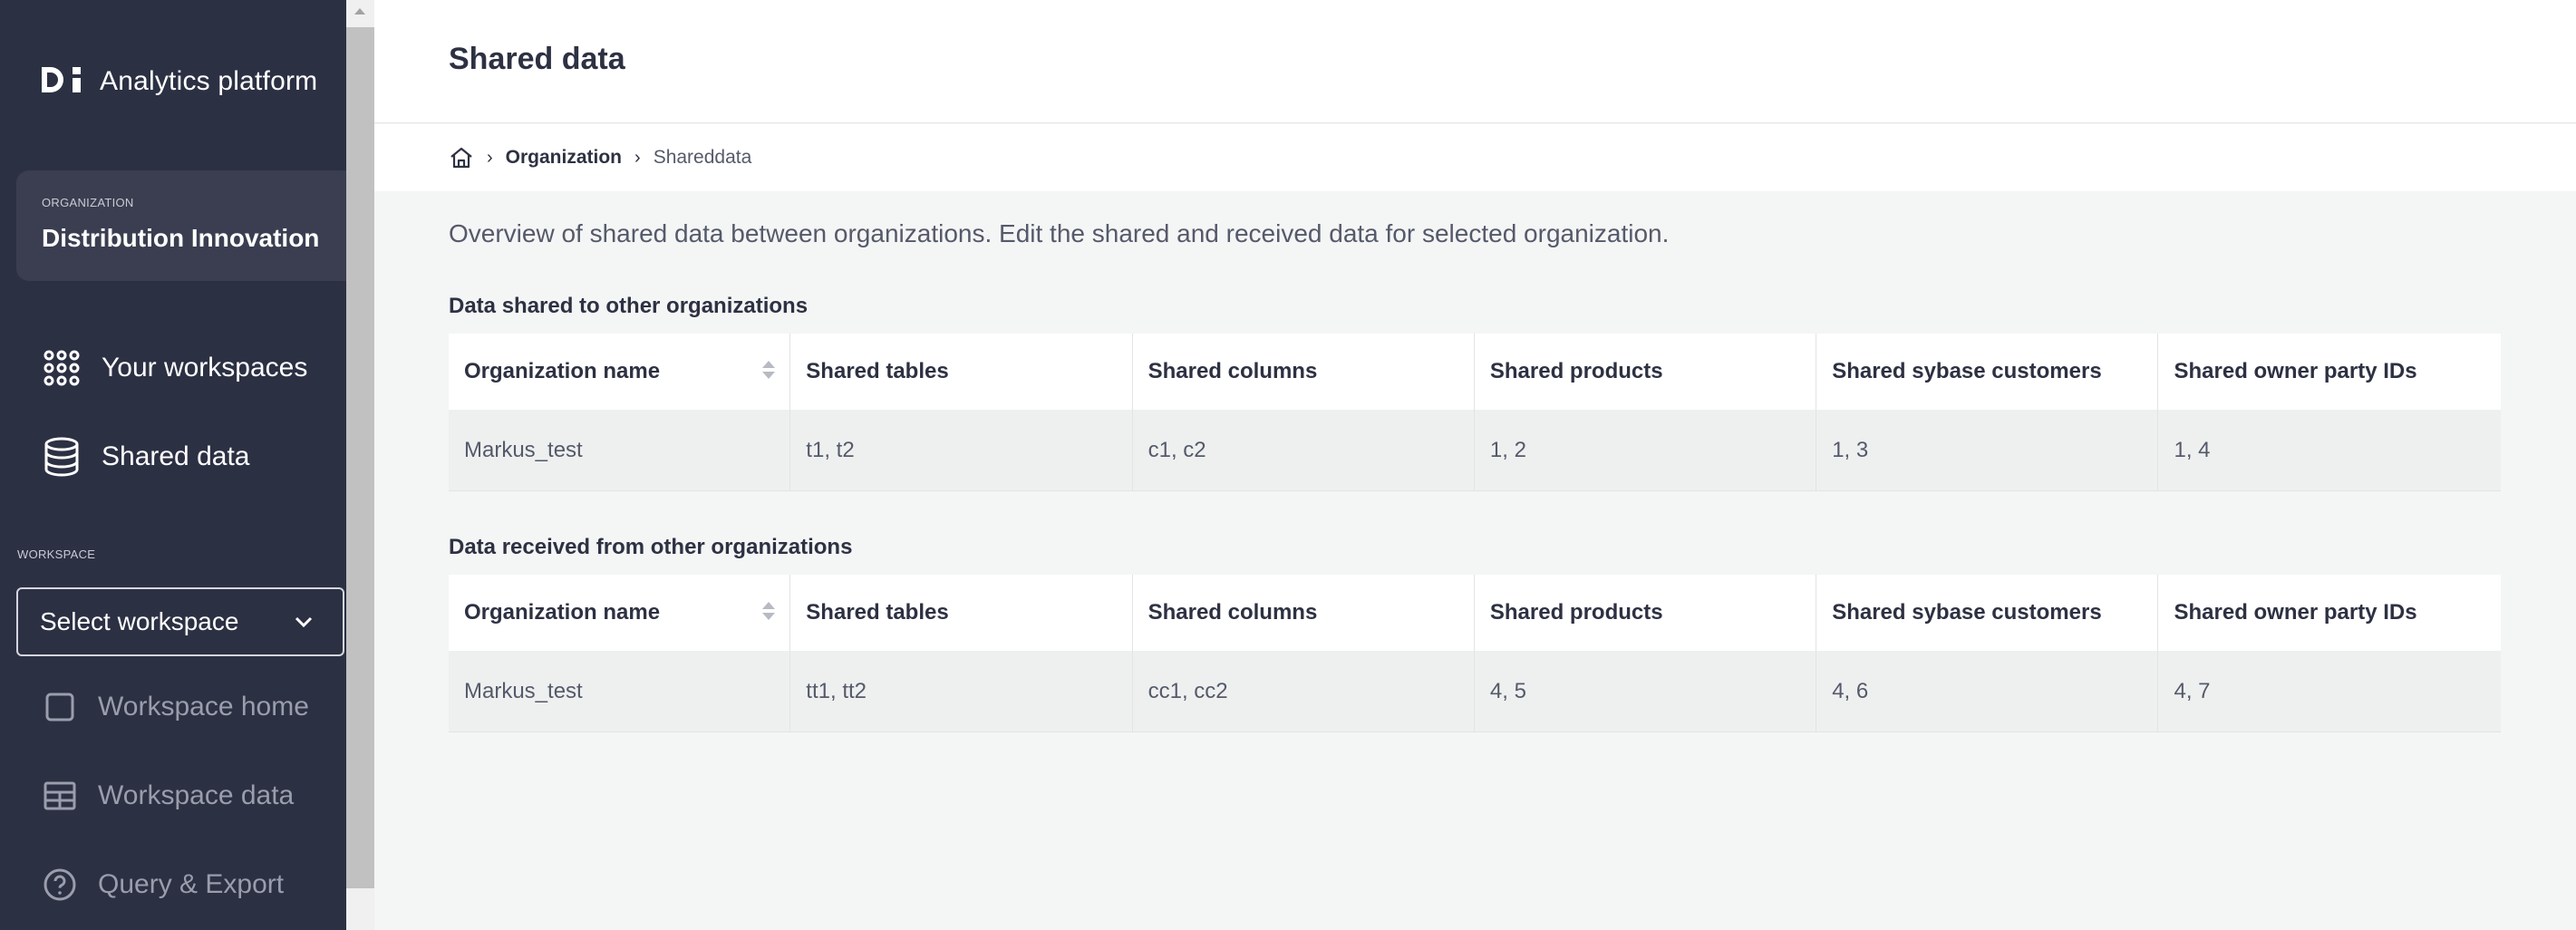 This screenshot has width=2576, height=930. I want to click on breadcrumb-bar: › Organization › Shareddata, so click(1475, 157).